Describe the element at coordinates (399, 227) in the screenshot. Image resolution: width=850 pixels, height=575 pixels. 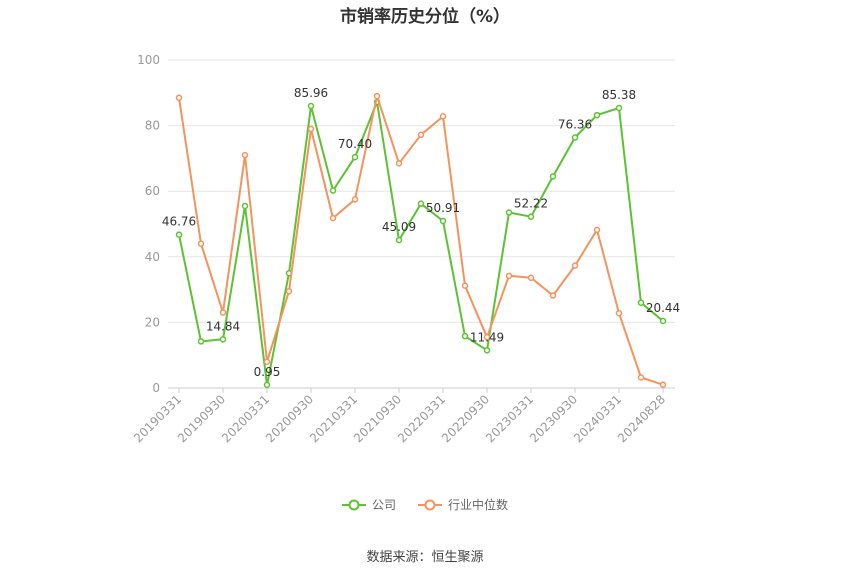
I see `data-label-10: 45.09` at that location.